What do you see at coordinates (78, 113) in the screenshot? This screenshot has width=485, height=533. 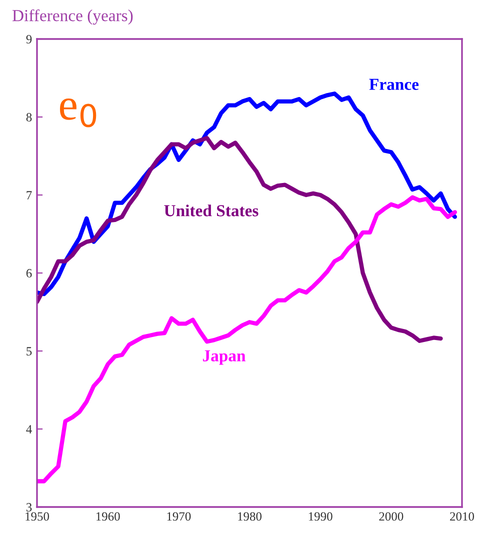 I see `annotation: e$_{0}$` at bounding box center [78, 113].